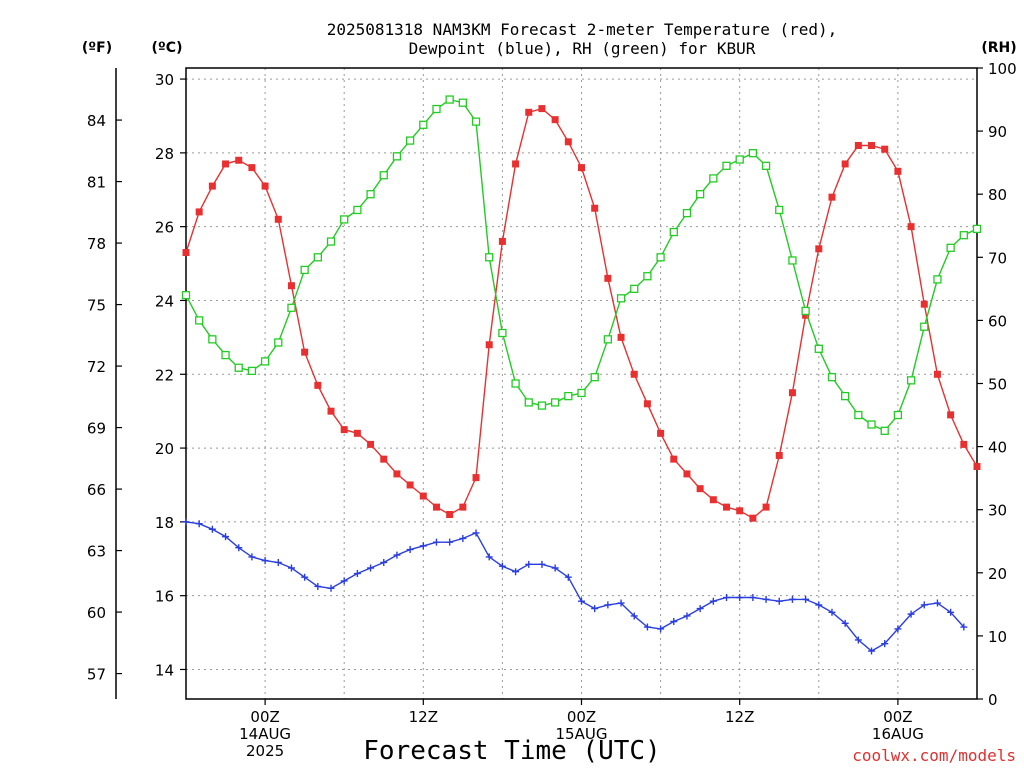 This screenshot has width=1024, height=768. What do you see at coordinates (164, 301) in the screenshot?
I see `celsius-tick-label: 24` at bounding box center [164, 301].